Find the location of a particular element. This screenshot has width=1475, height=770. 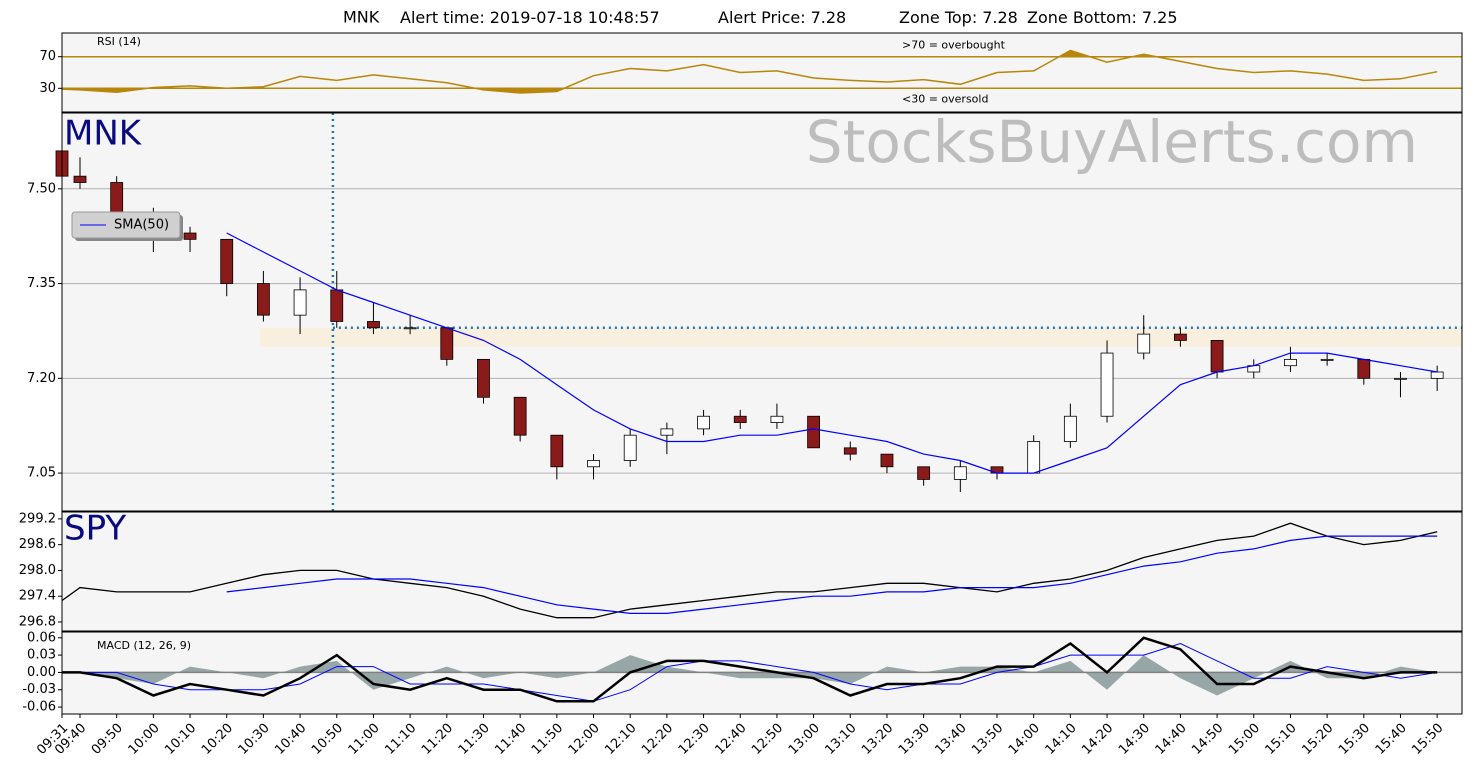

header-alert-price: Alert Price: 7.28 is located at coordinates (782, 17).